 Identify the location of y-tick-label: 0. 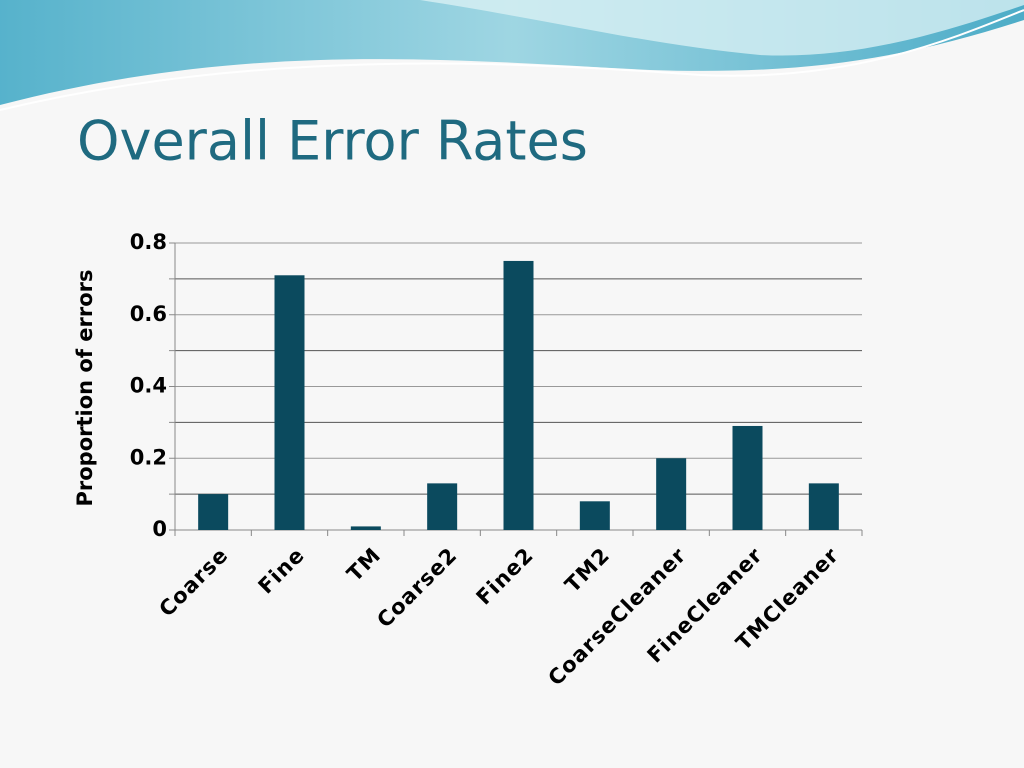
(159, 529).